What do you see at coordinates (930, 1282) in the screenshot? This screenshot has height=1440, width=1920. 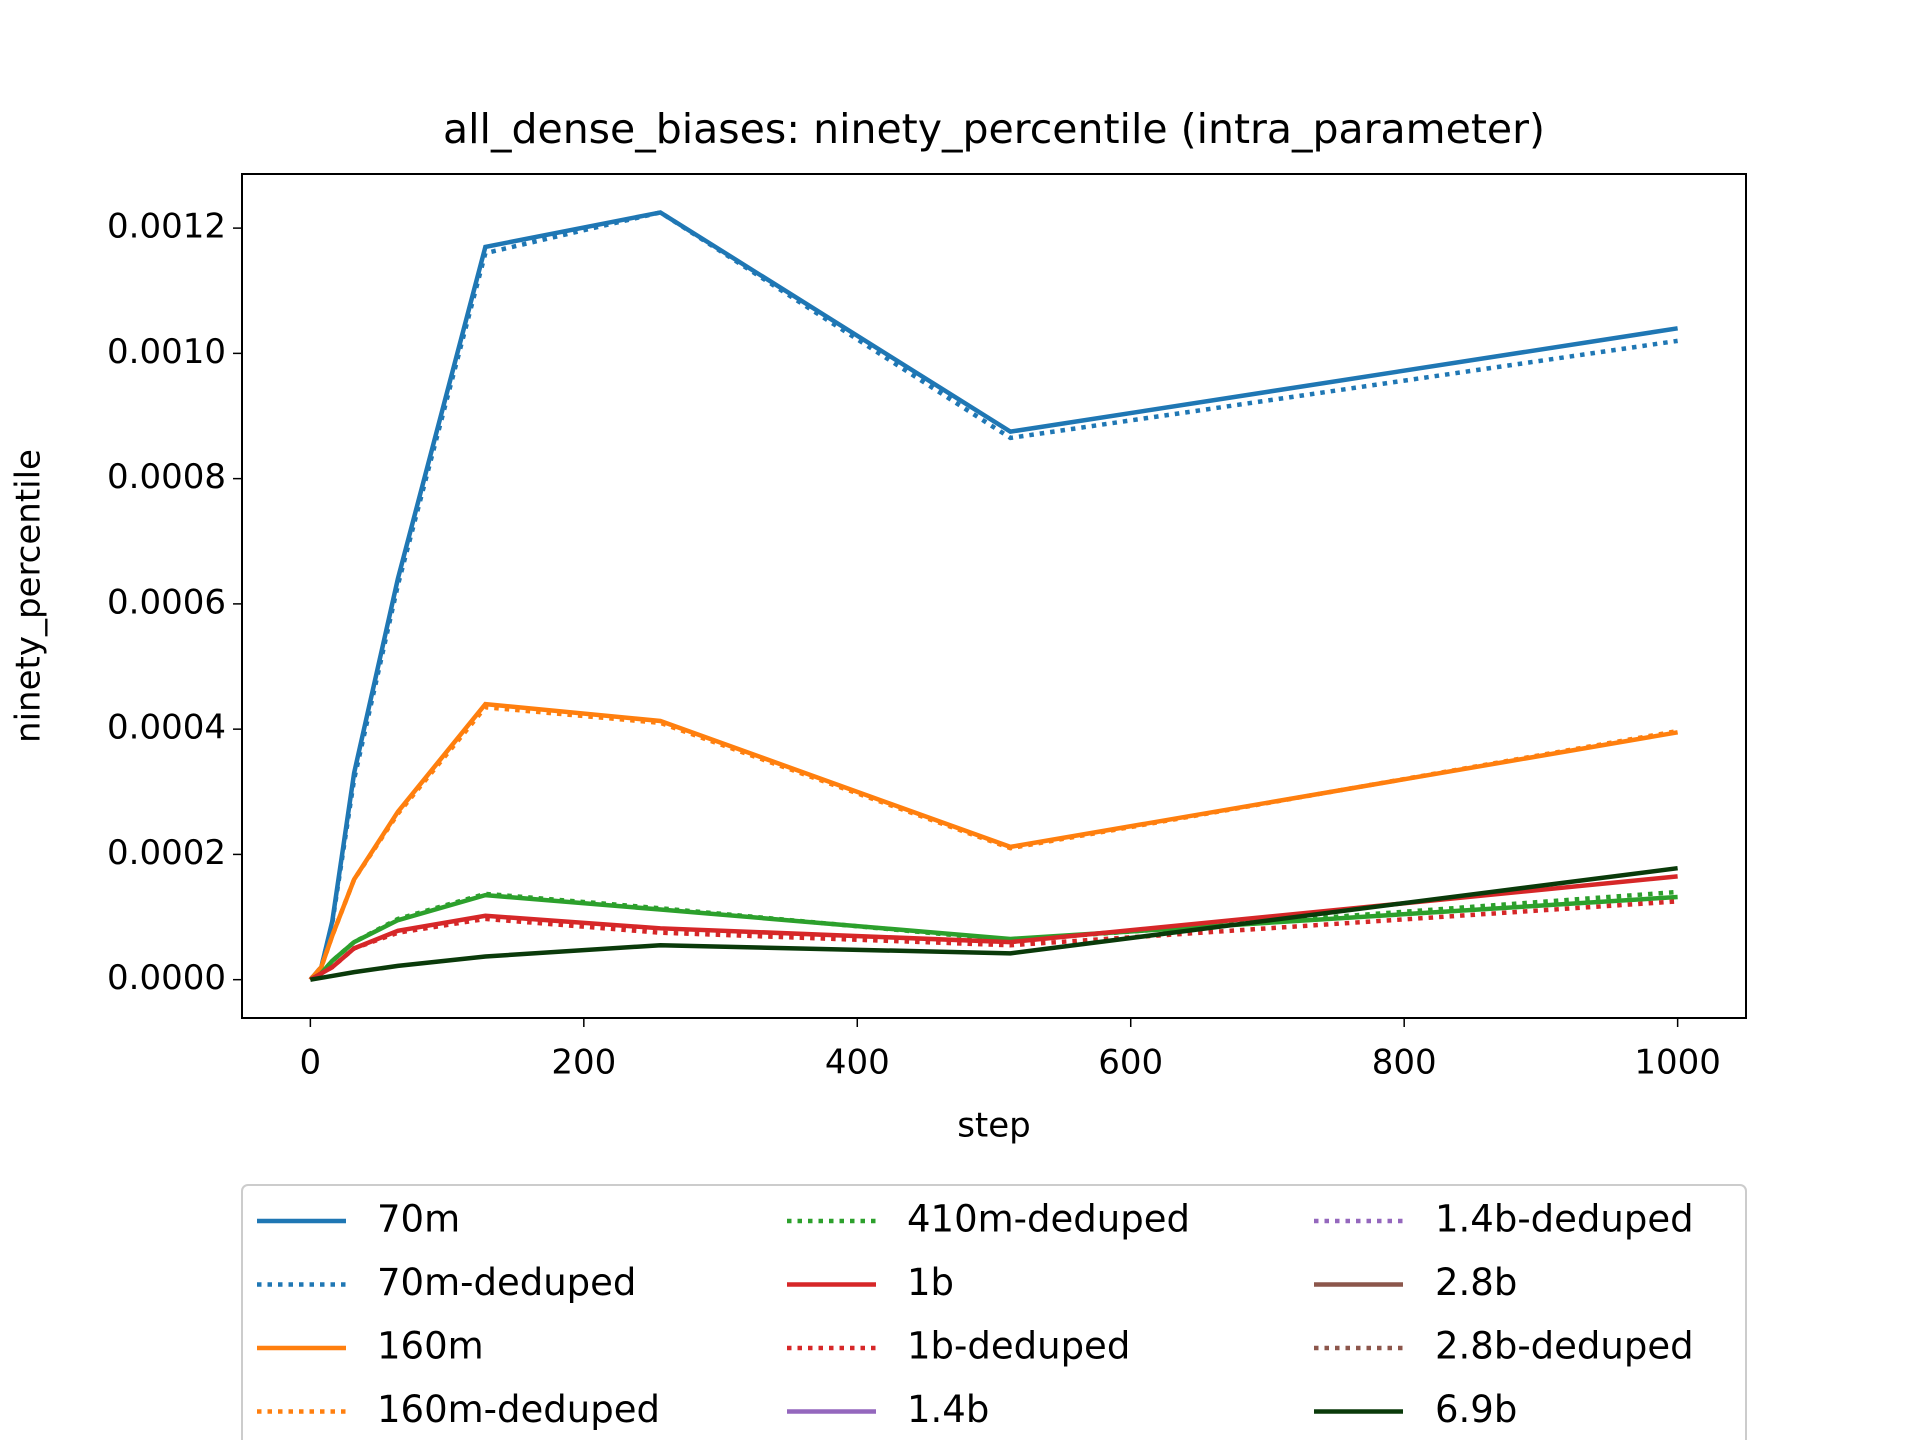 I see `legend-label: 1b` at bounding box center [930, 1282].